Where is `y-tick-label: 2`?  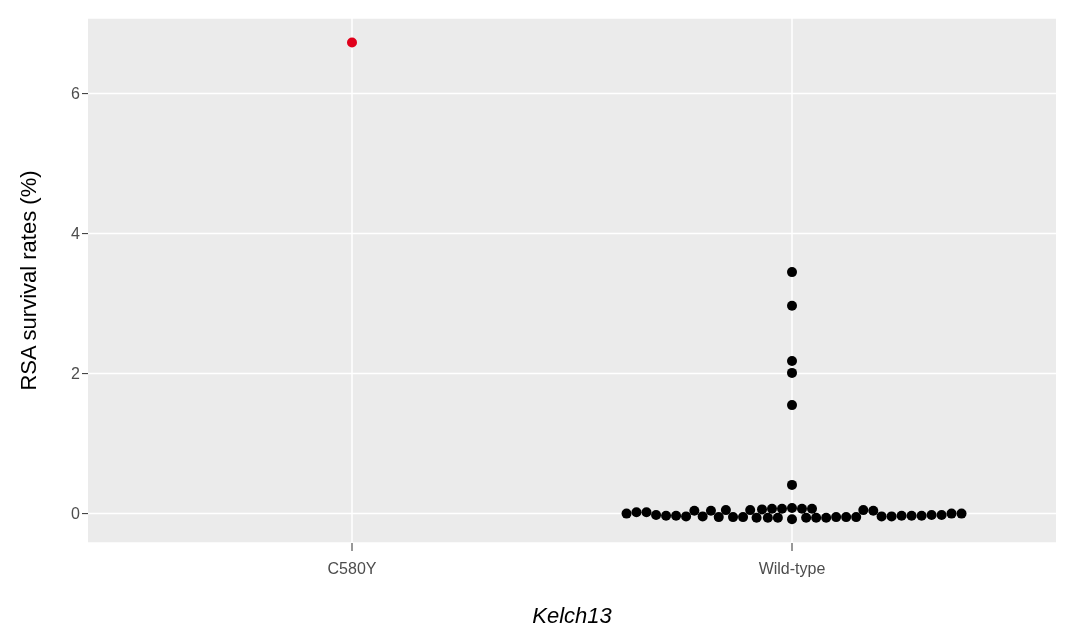 y-tick-label: 2 is located at coordinates (76, 374).